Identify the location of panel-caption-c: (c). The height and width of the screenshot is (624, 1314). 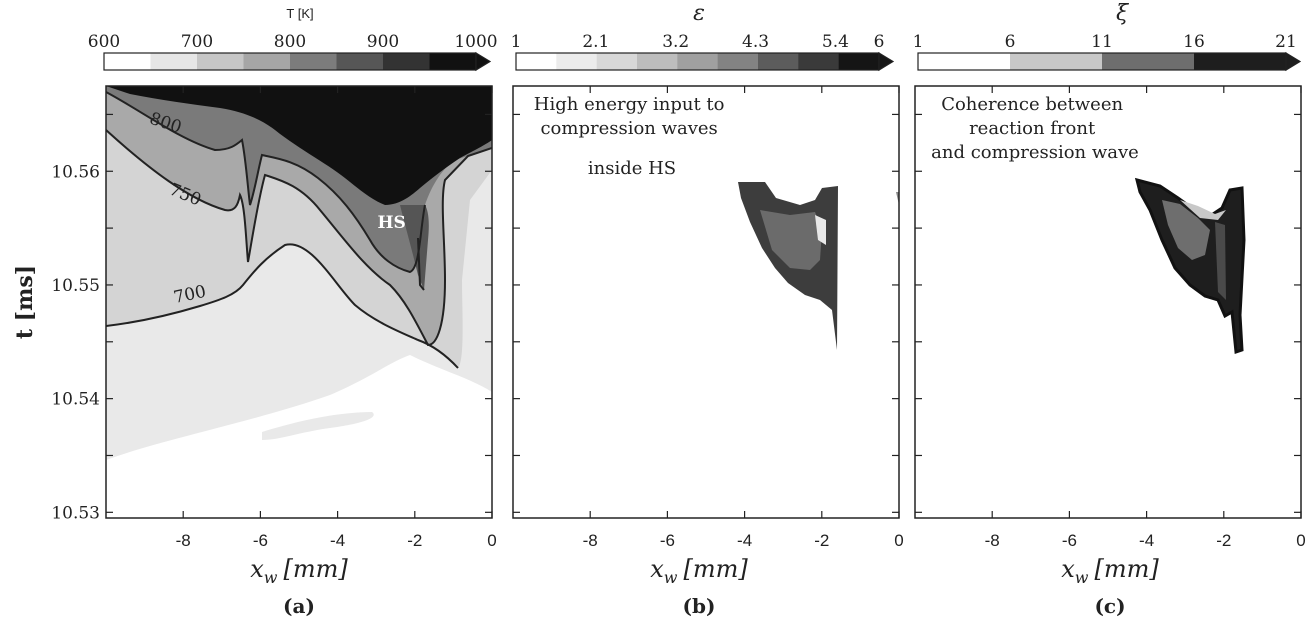
(1109, 606).